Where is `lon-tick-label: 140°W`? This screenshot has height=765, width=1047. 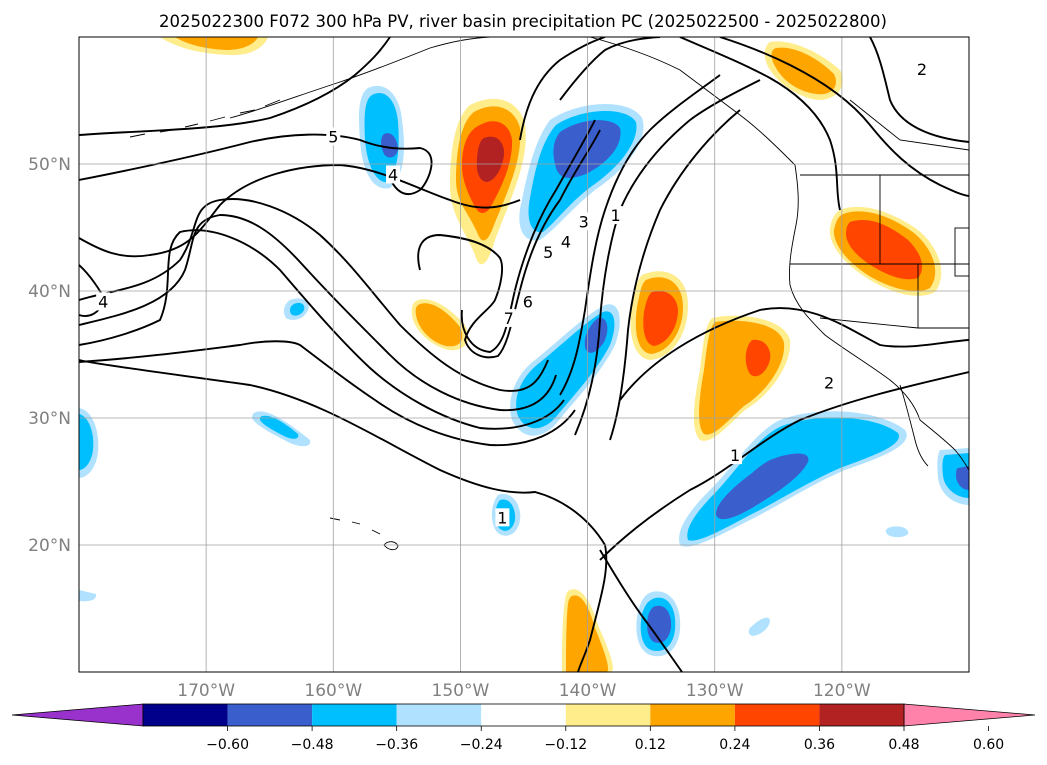
lon-tick-label: 140°W is located at coordinates (588, 691).